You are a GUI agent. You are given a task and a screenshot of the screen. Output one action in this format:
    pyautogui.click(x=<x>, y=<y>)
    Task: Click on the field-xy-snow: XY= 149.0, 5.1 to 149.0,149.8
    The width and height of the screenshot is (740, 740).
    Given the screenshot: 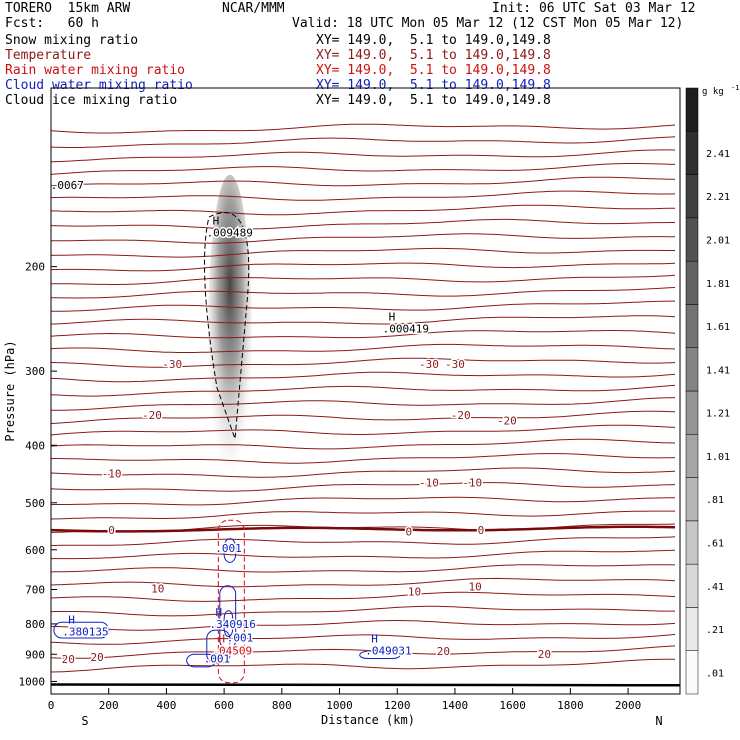 What is the action you would take?
    pyautogui.click(x=433, y=40)
    